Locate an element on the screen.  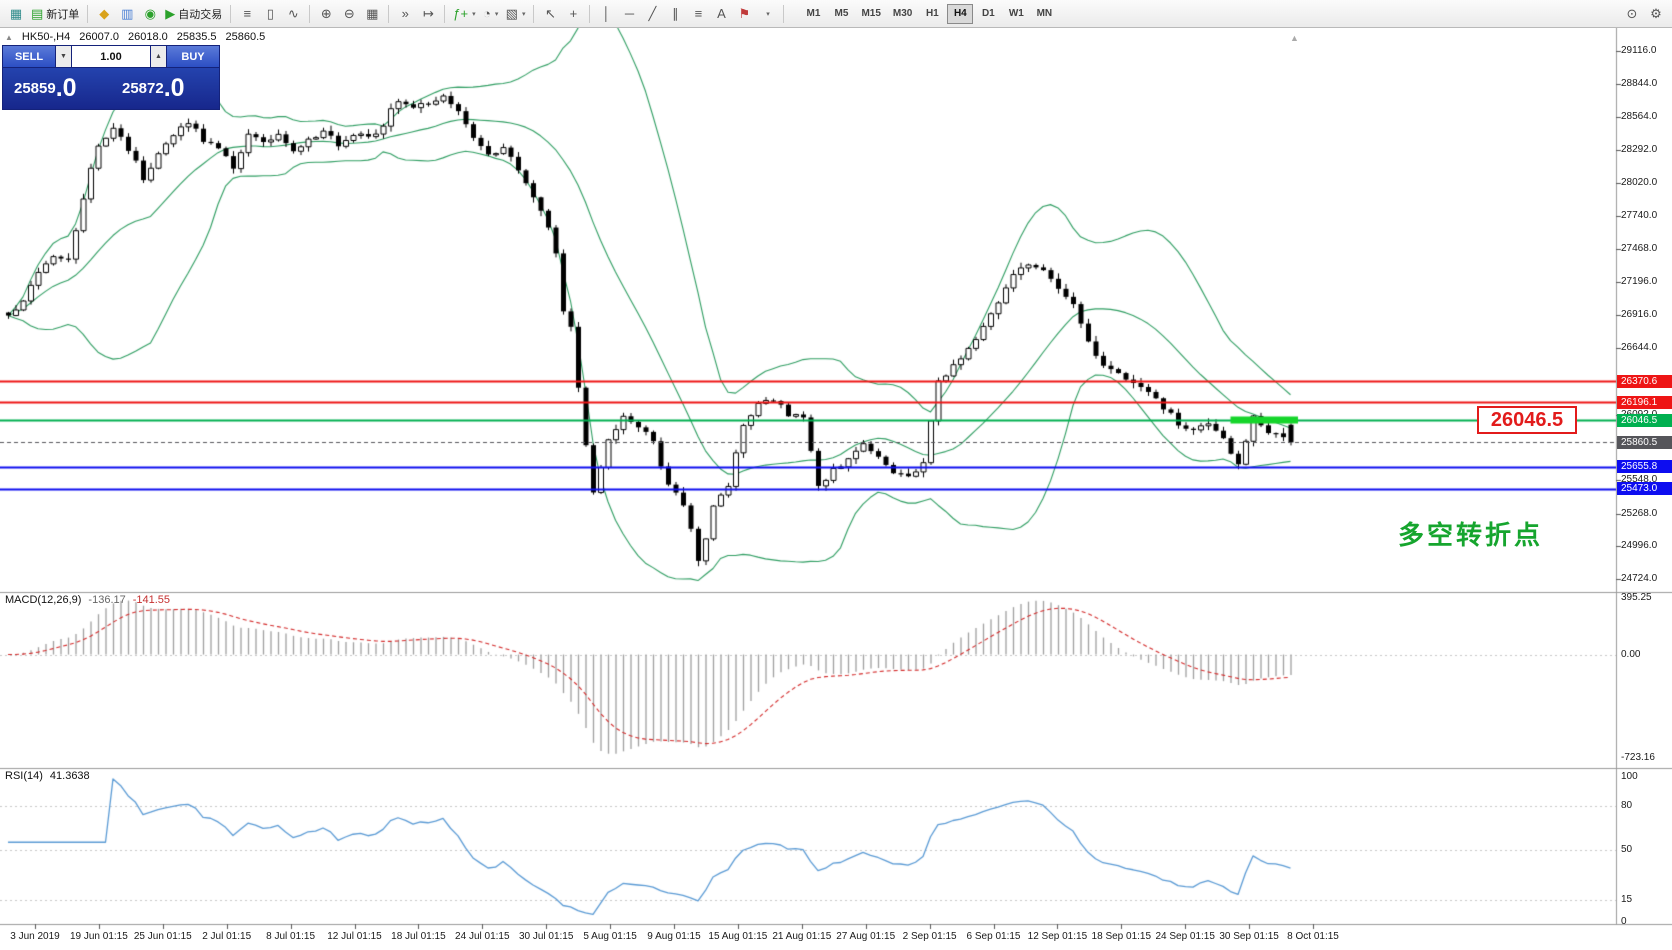
rsi-value: 41.3638 is located at coordinates (69, 776).